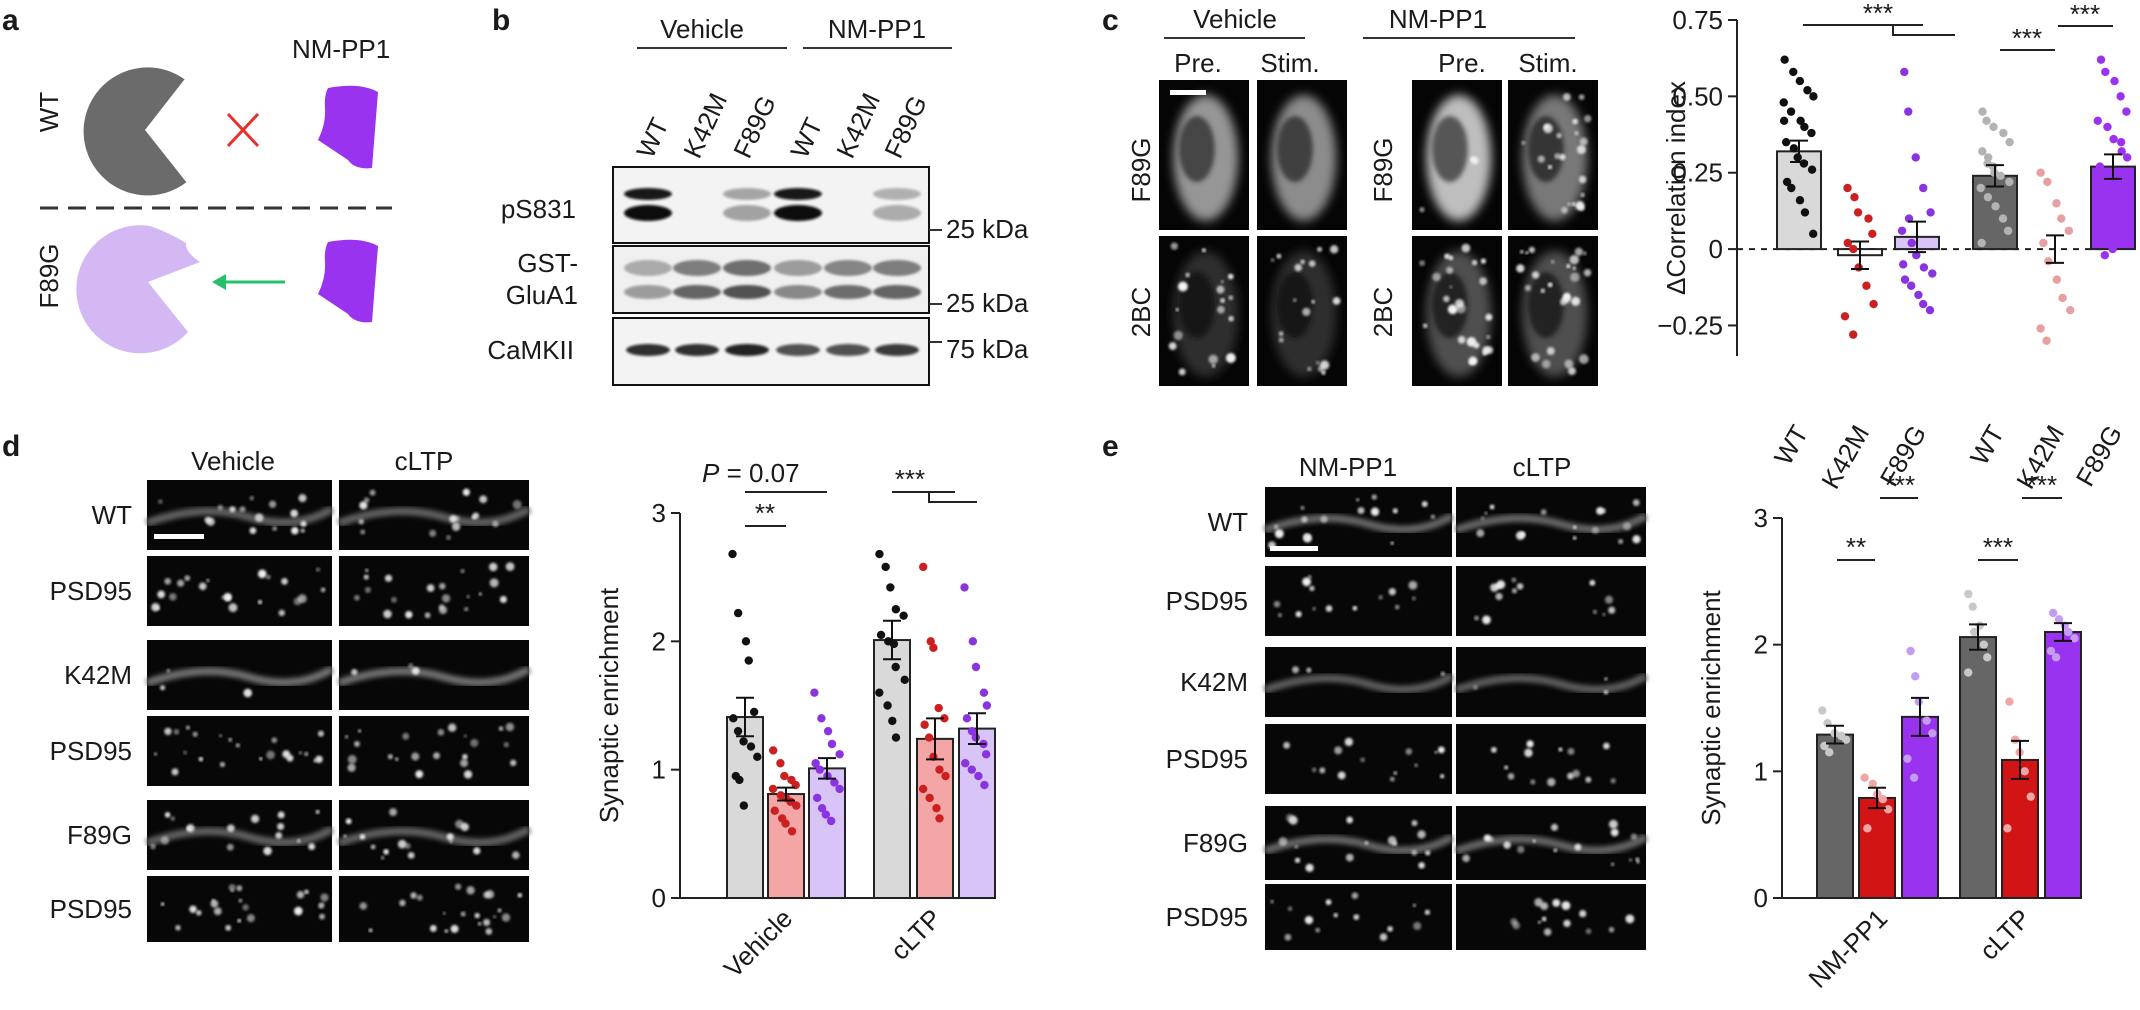 This screenshot has width=2140, height=1010. I want to click on e-img-4-0-punctum, so click(1349, 857).